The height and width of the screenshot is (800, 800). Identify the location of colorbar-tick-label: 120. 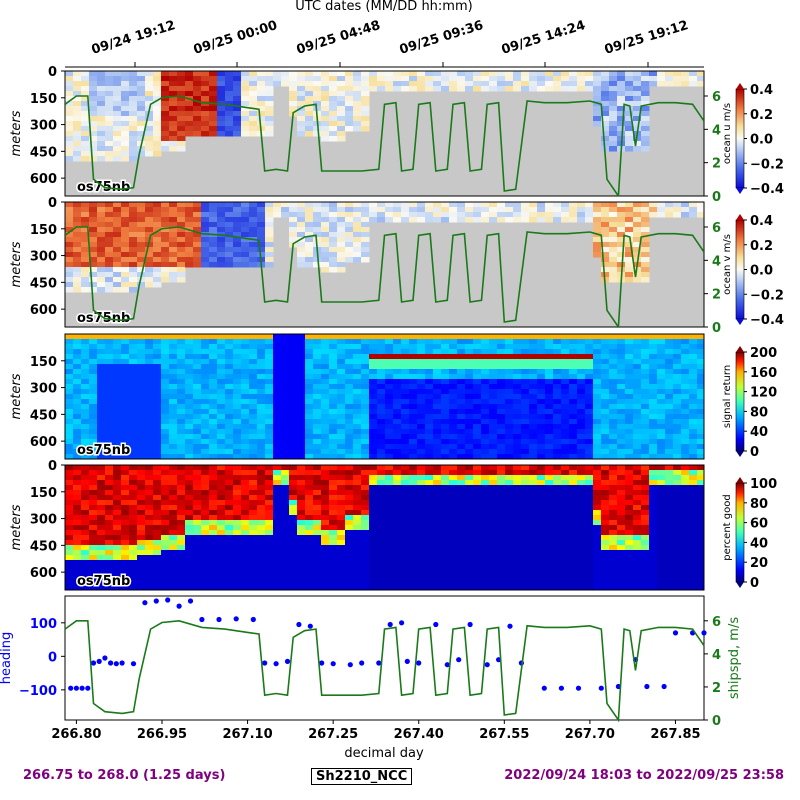
(763, 393).